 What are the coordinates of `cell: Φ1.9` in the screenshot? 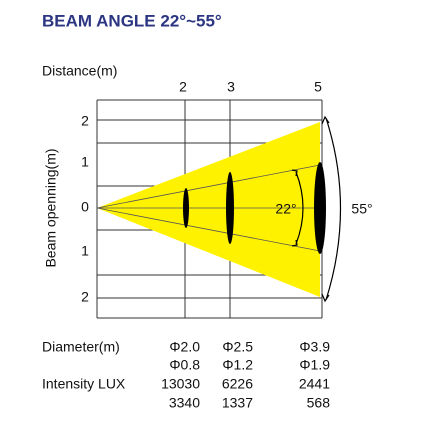 It's located at (314, 365).